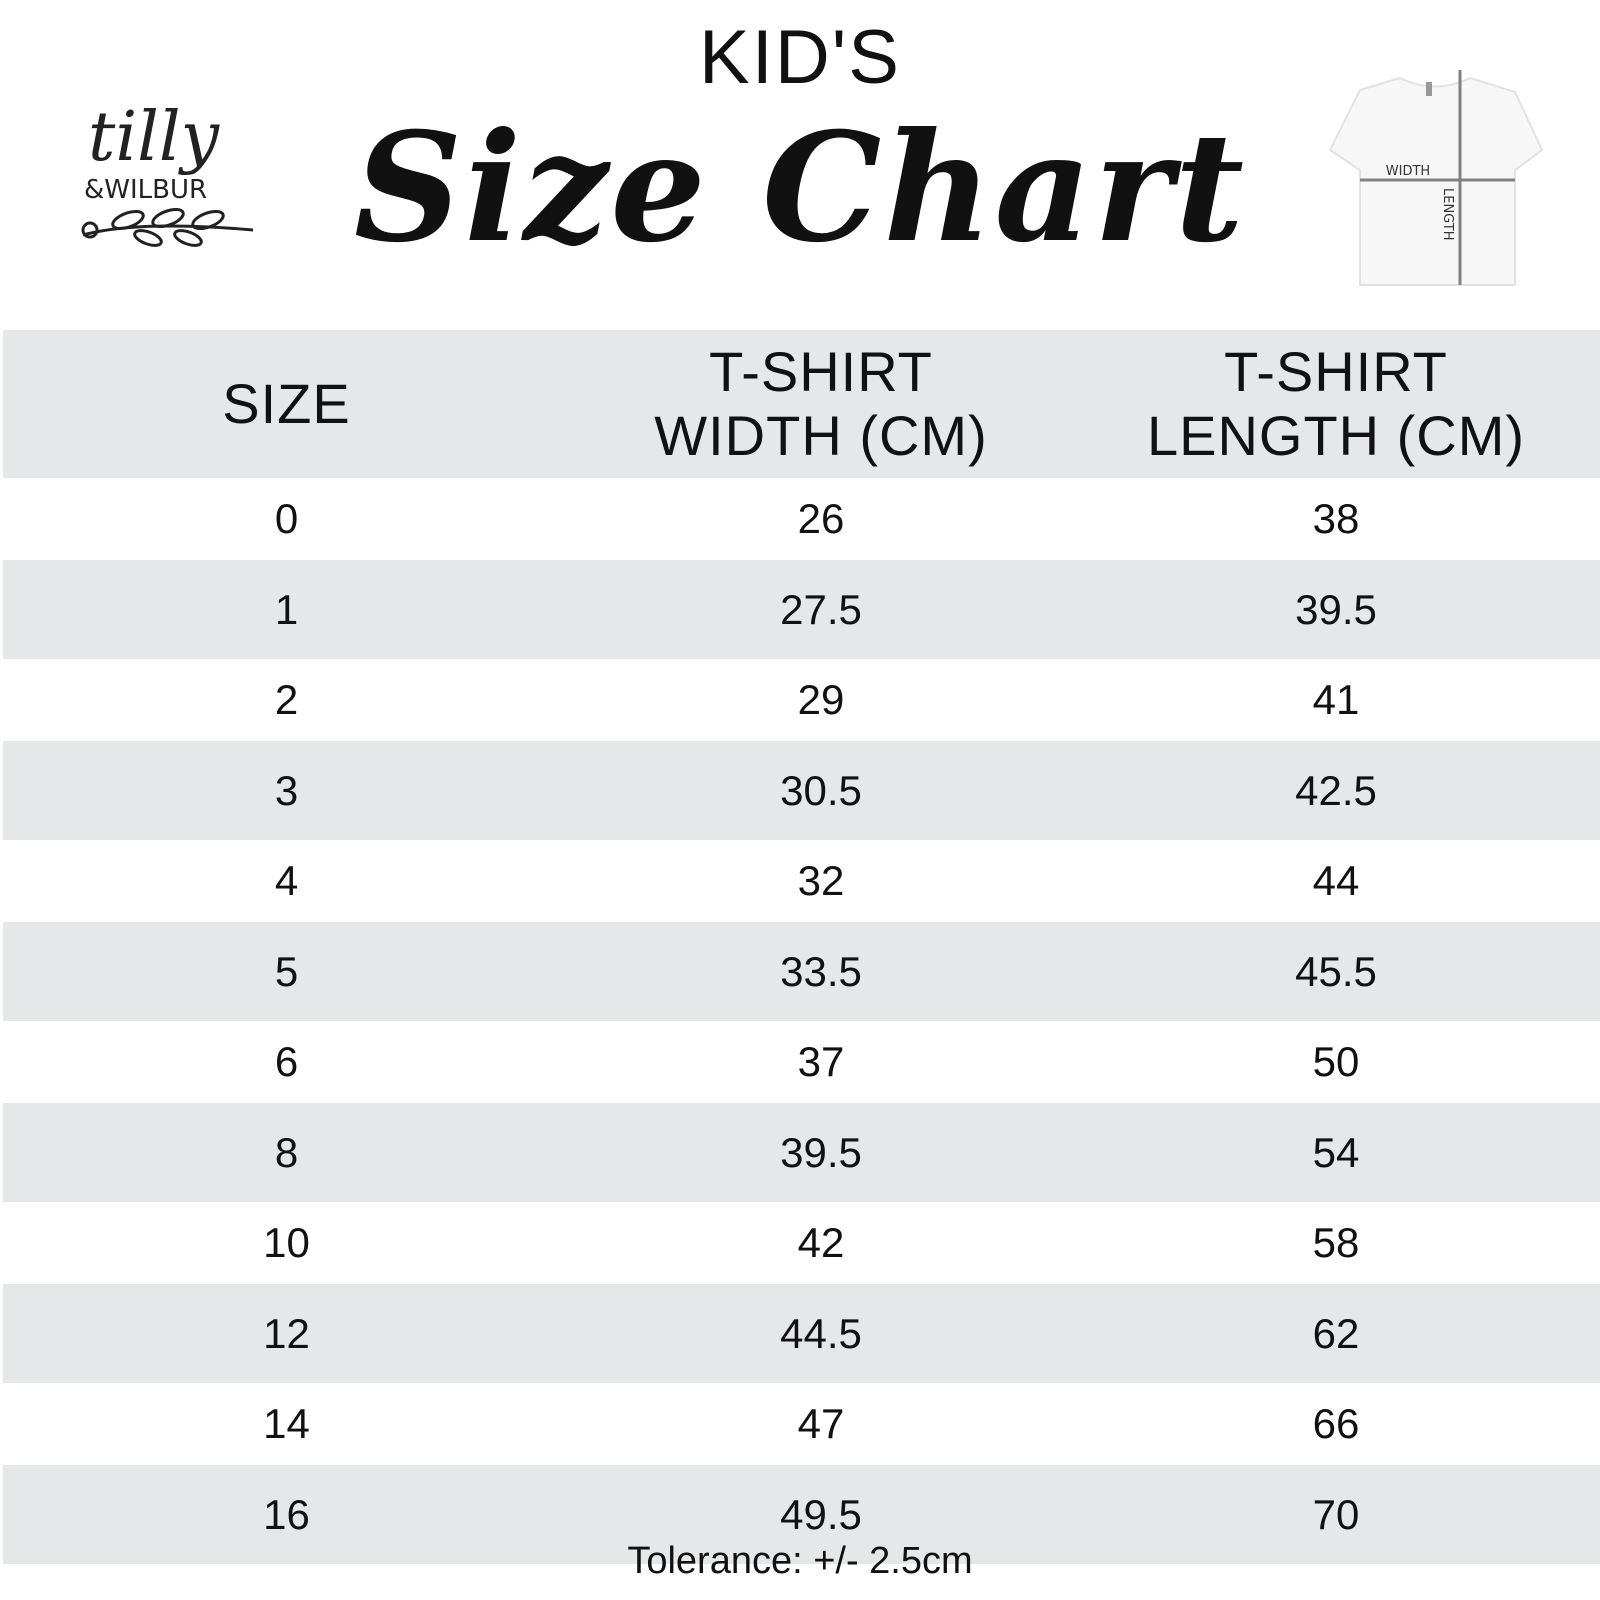  I want to click on table-row: 8 39.5 54, so click(801, 1152).